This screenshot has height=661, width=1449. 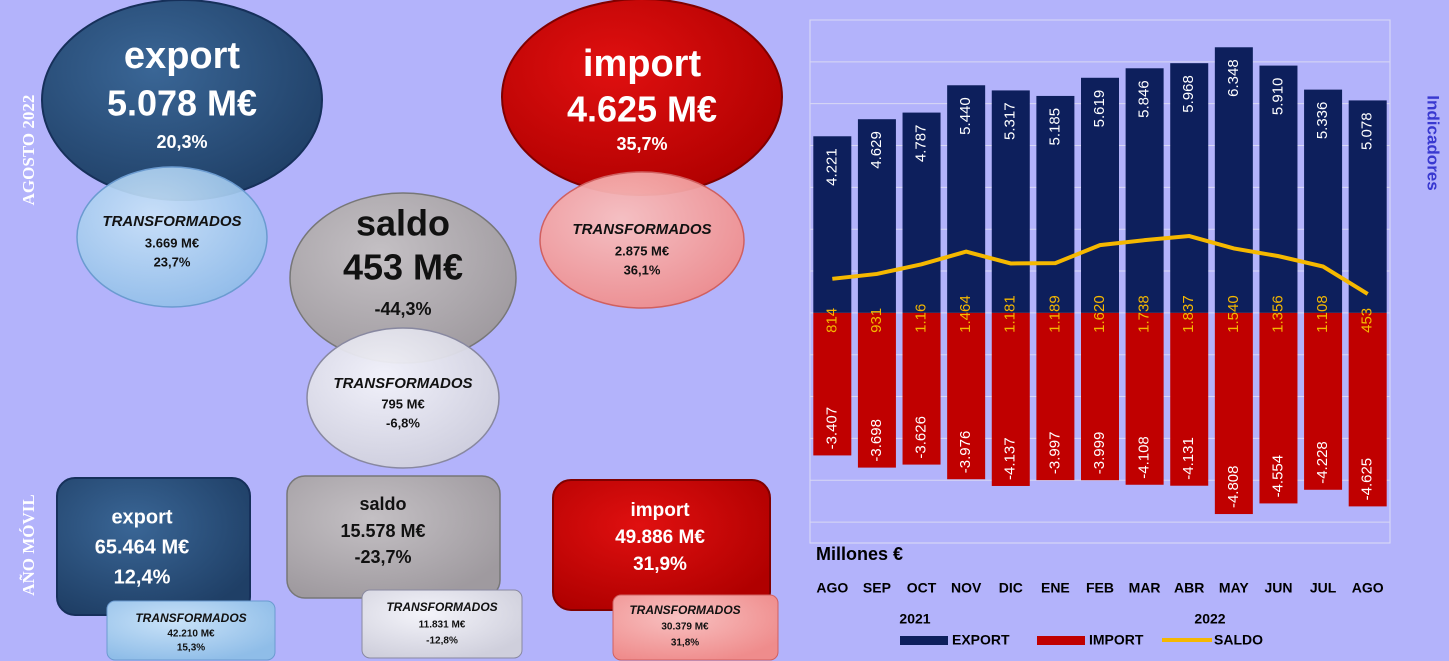 What do you see at coordinates (182, 56) in the screenshot?
I see `bubble-title: export` at bounding box center [182, 56].